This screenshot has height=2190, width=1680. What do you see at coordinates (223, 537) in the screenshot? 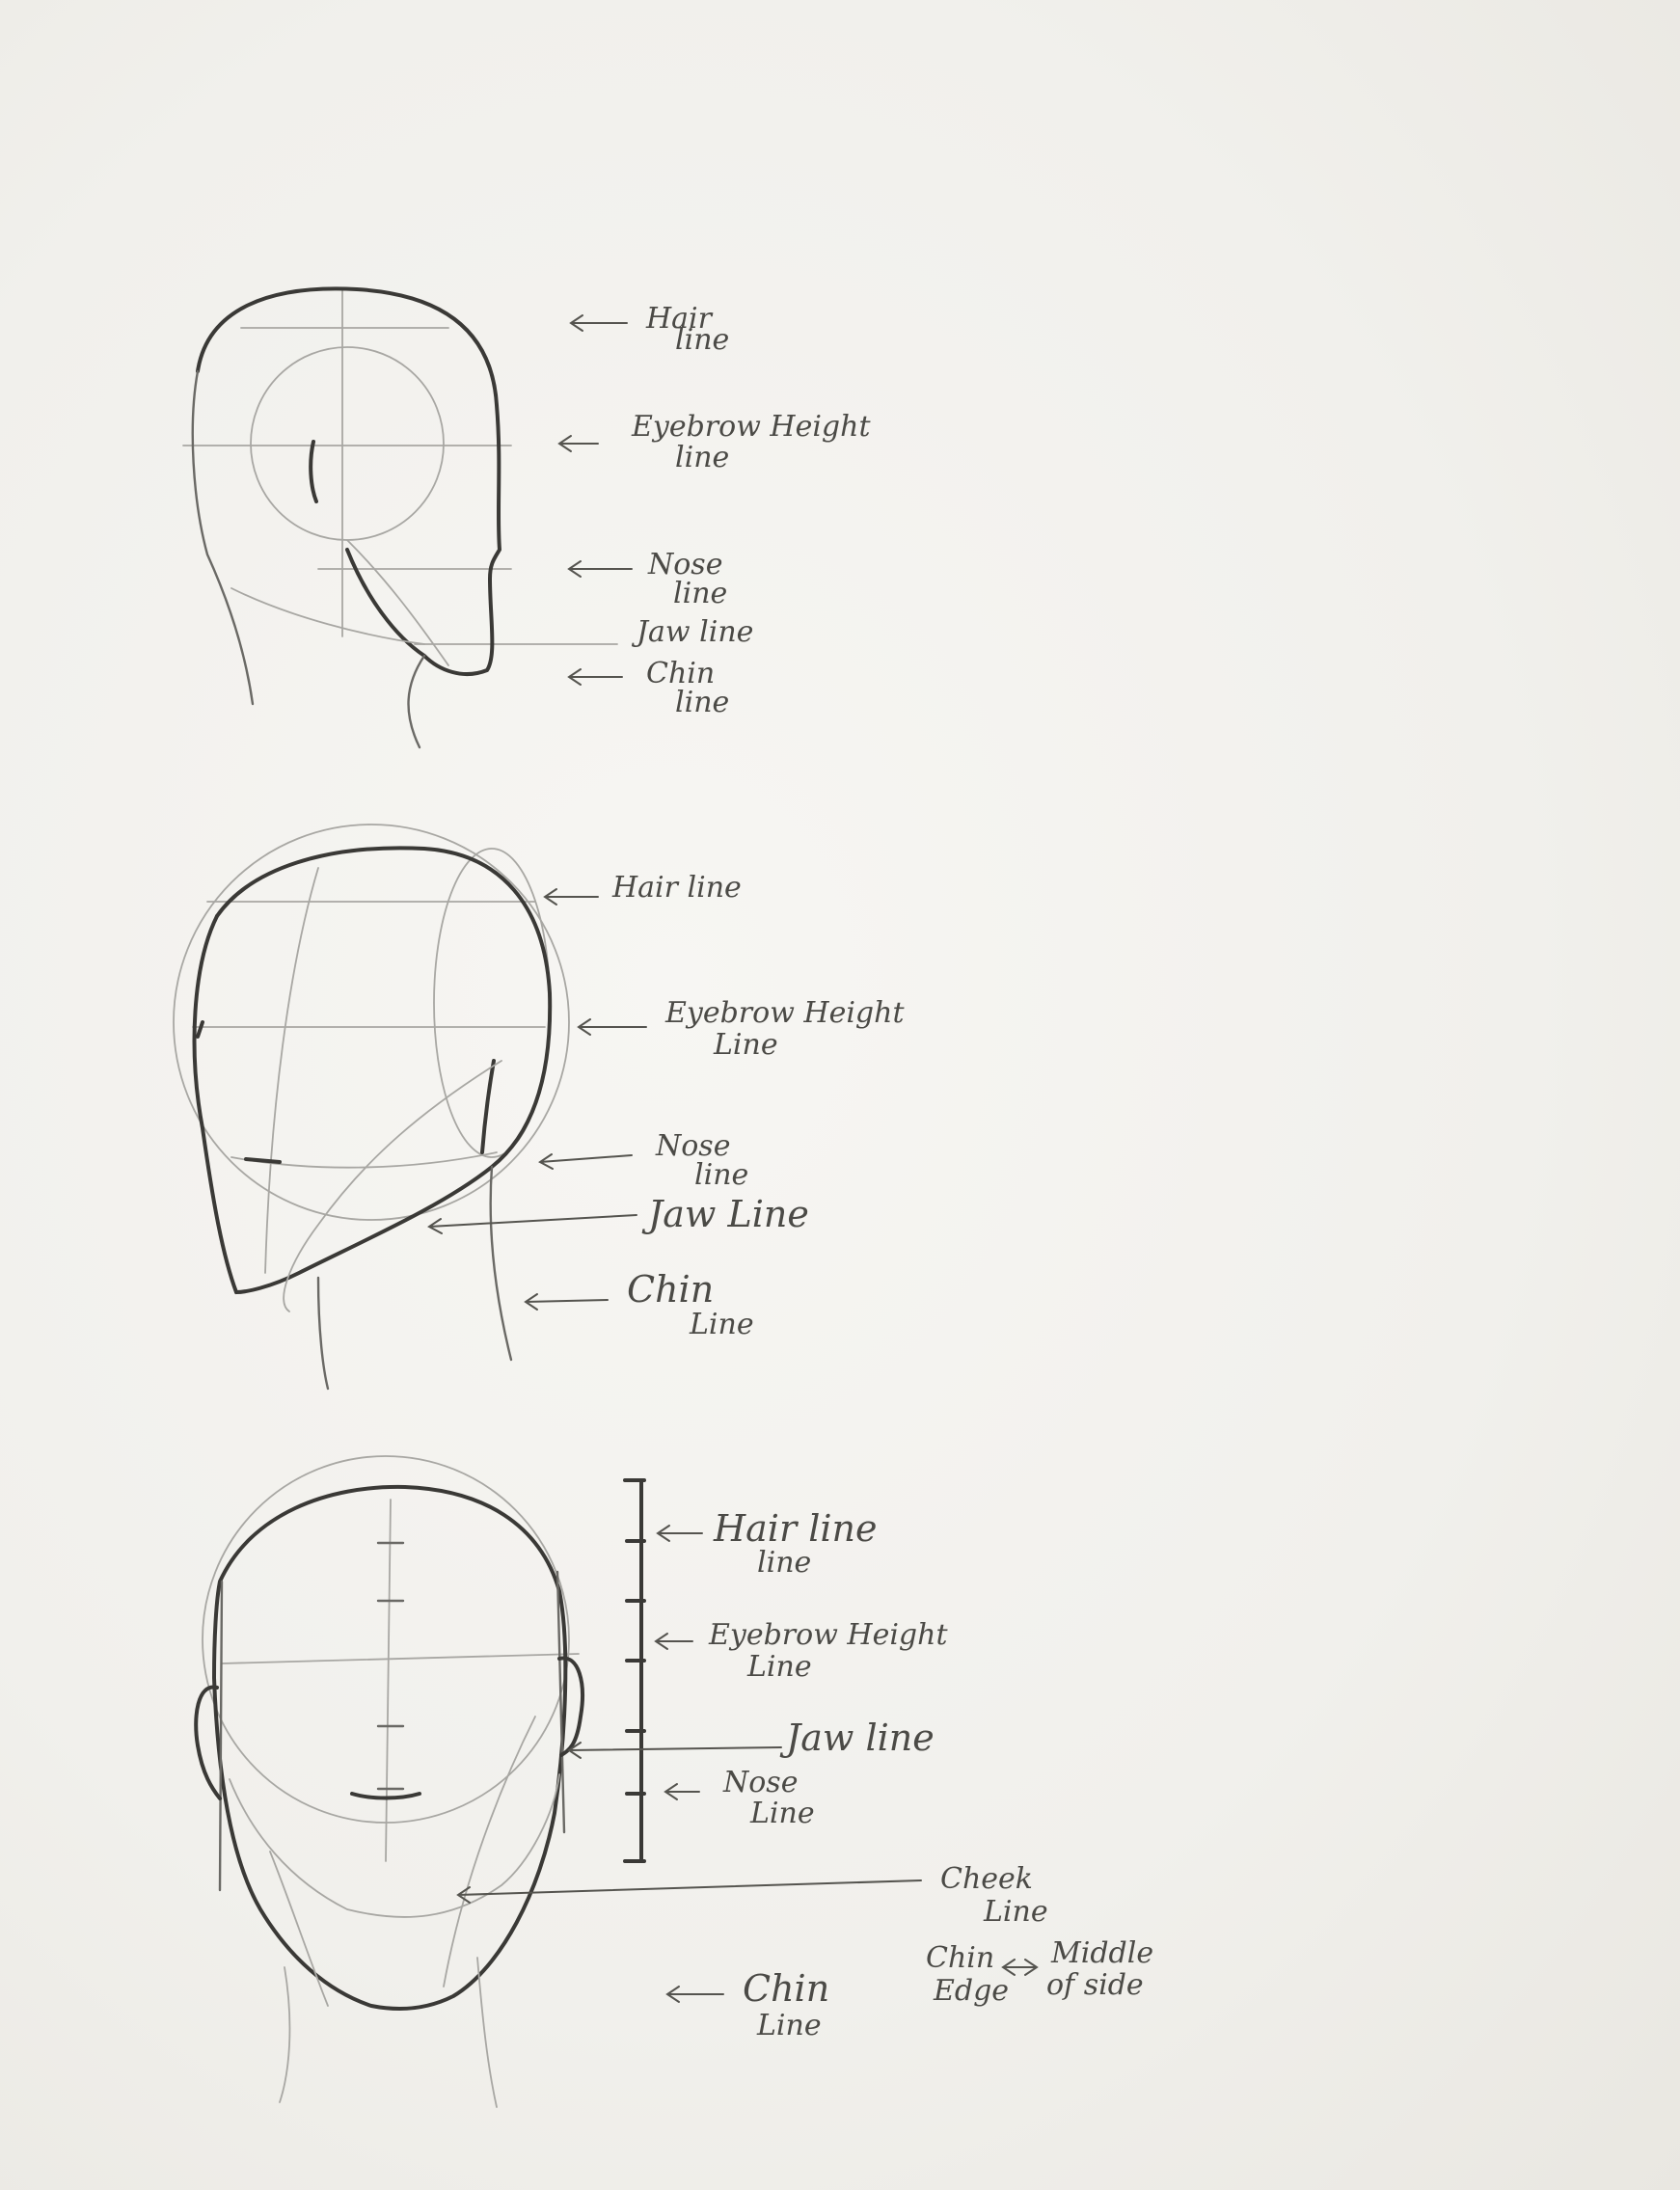
I see `side-back-of-head` at bounding box center [223, 537].